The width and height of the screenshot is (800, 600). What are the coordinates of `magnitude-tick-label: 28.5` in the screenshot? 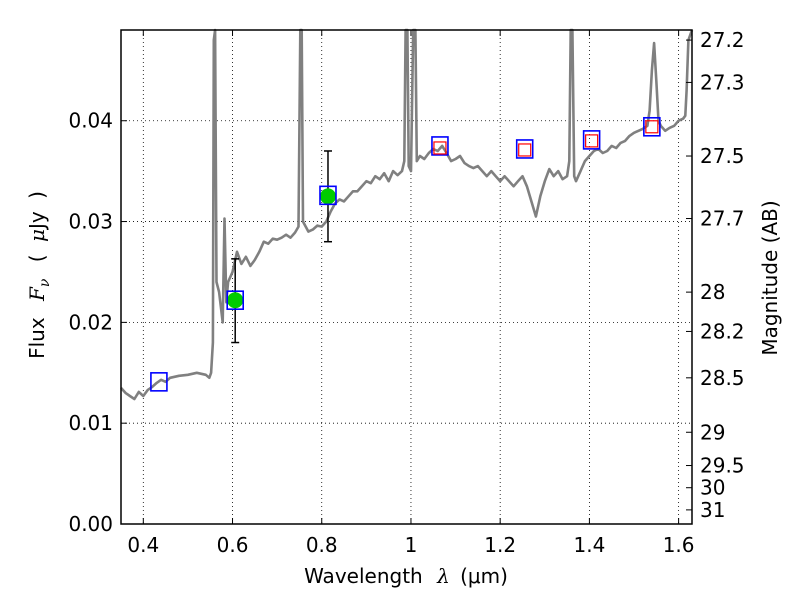 It's located at (722, 378).